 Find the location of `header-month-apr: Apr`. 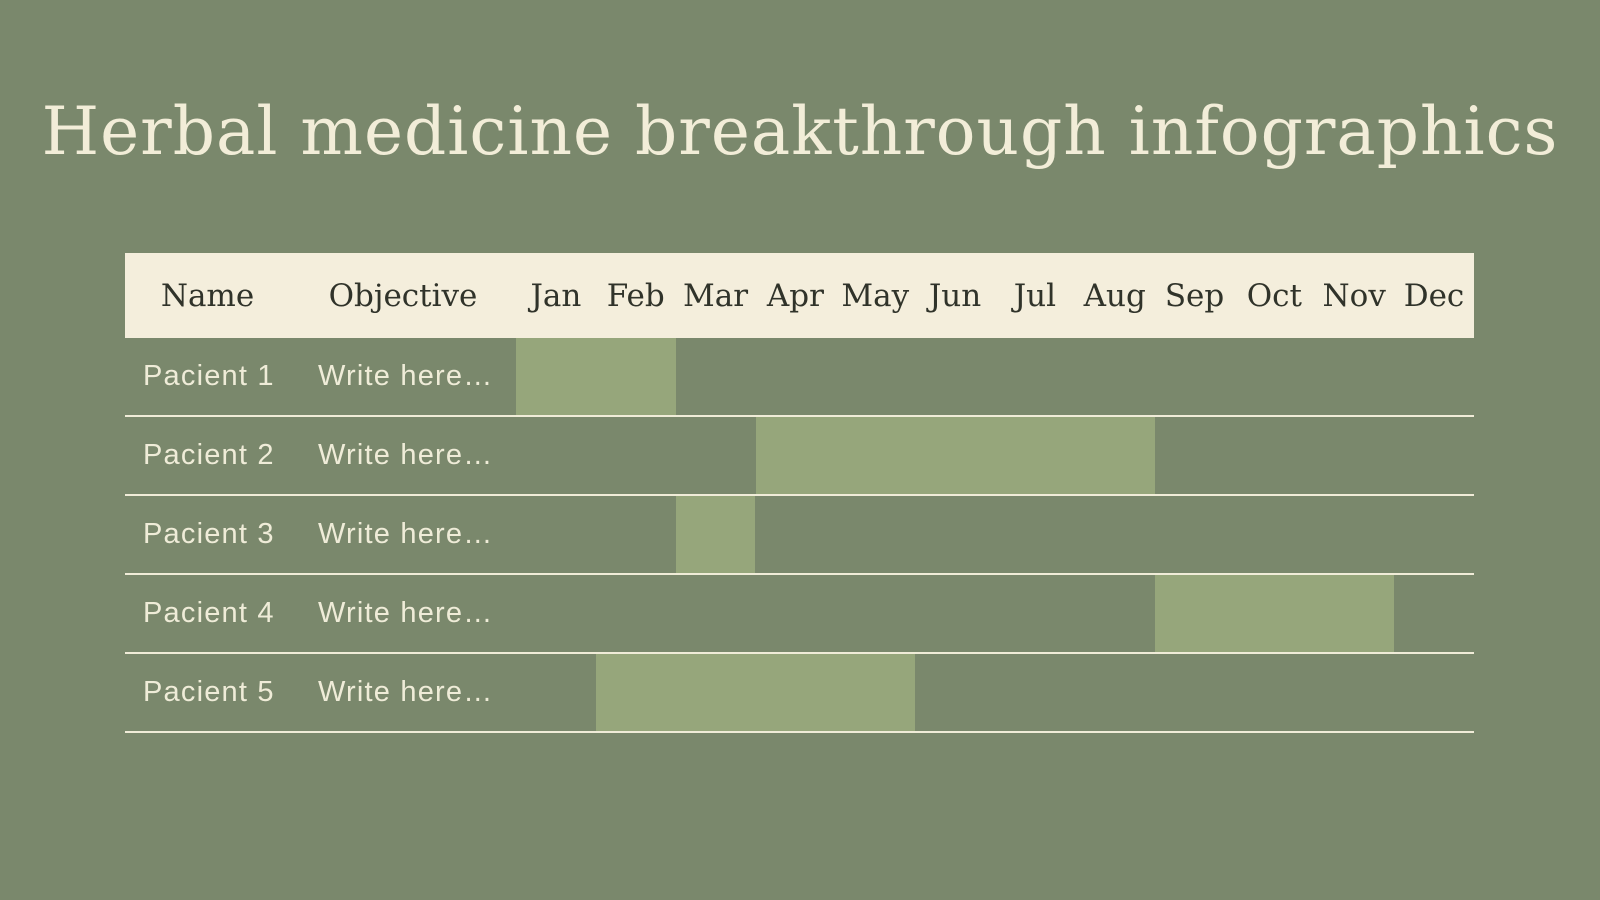

header-month-apr: Apr is located at coordinates (795, 295).